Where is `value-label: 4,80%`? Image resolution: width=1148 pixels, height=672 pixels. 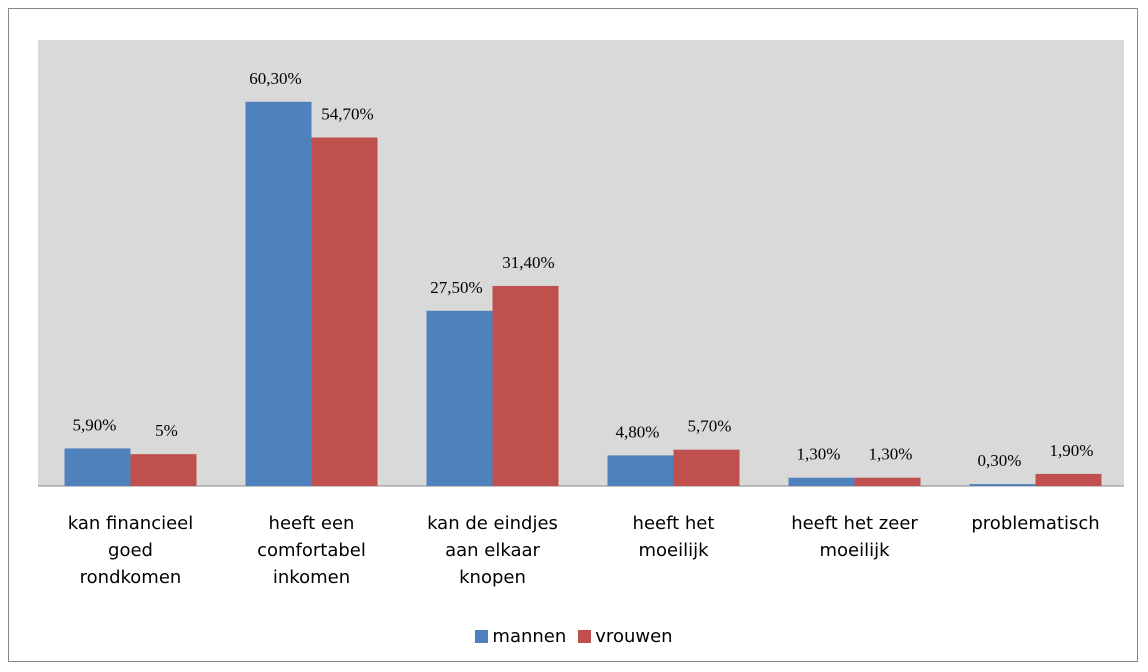
value-label: 4,80% is located at coordinates (638, 431).